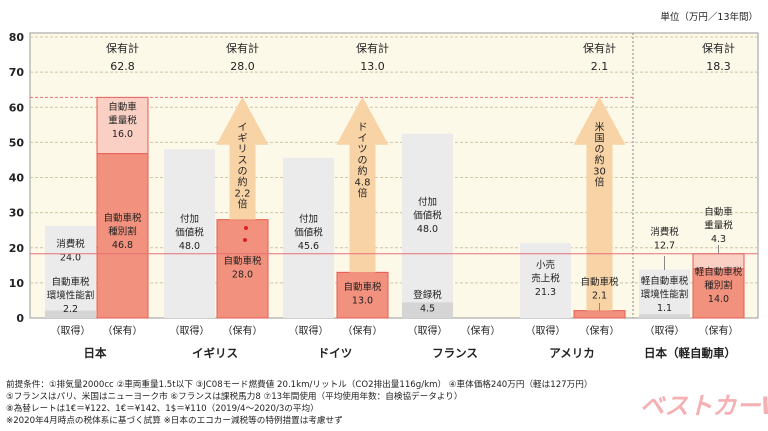 This screenshot has width=768, height=431. Describe the element at coordinates (599, 296) in the screenshot. I see `bar-label: 2.1` at that location.